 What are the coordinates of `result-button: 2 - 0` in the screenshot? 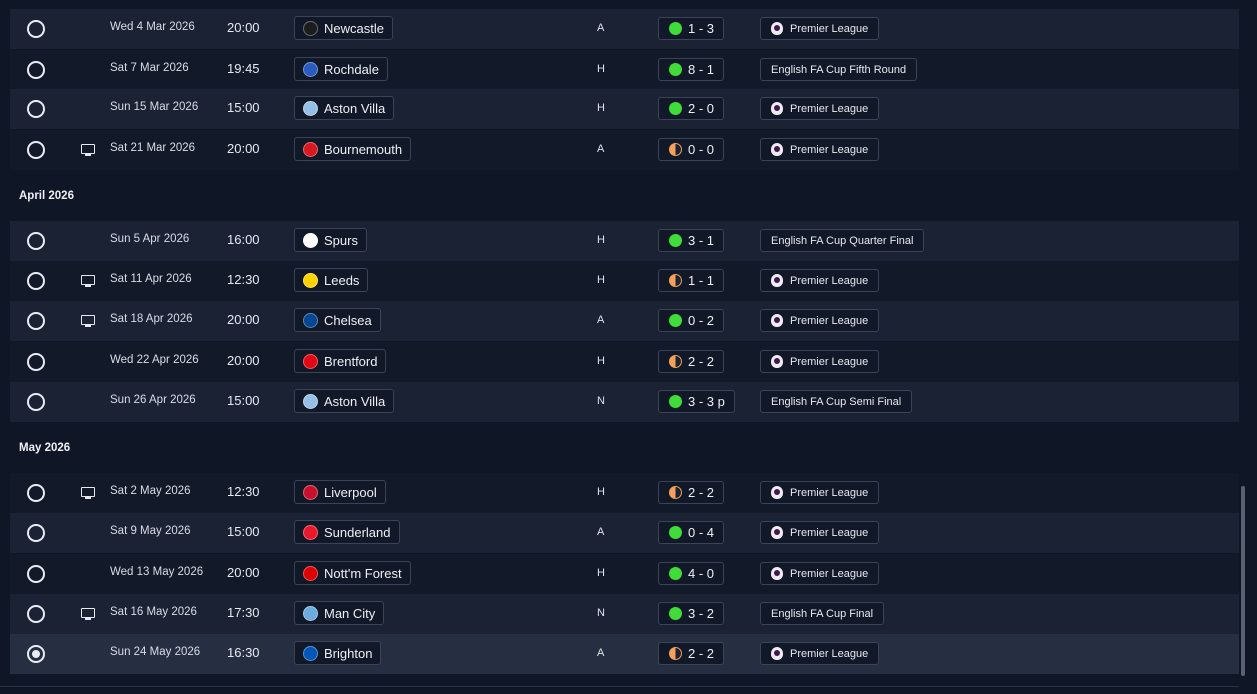 It's located at (691, 108).